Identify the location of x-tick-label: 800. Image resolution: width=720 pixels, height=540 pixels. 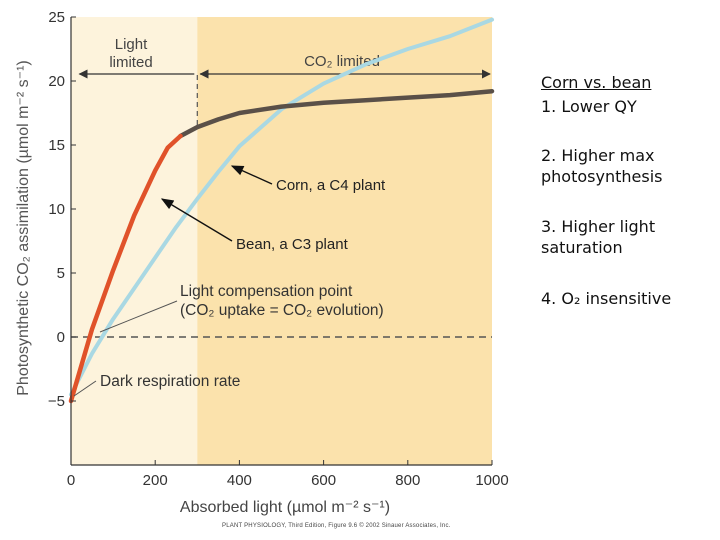
(407, 480).